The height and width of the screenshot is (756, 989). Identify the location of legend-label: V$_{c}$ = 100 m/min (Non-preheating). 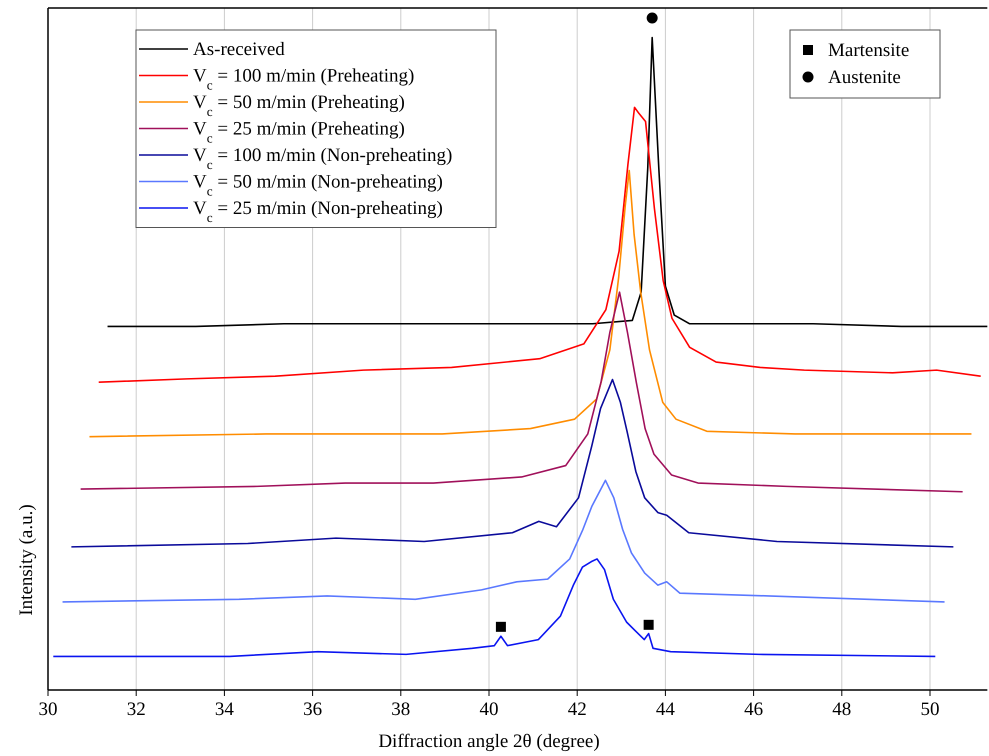
(322, 158).